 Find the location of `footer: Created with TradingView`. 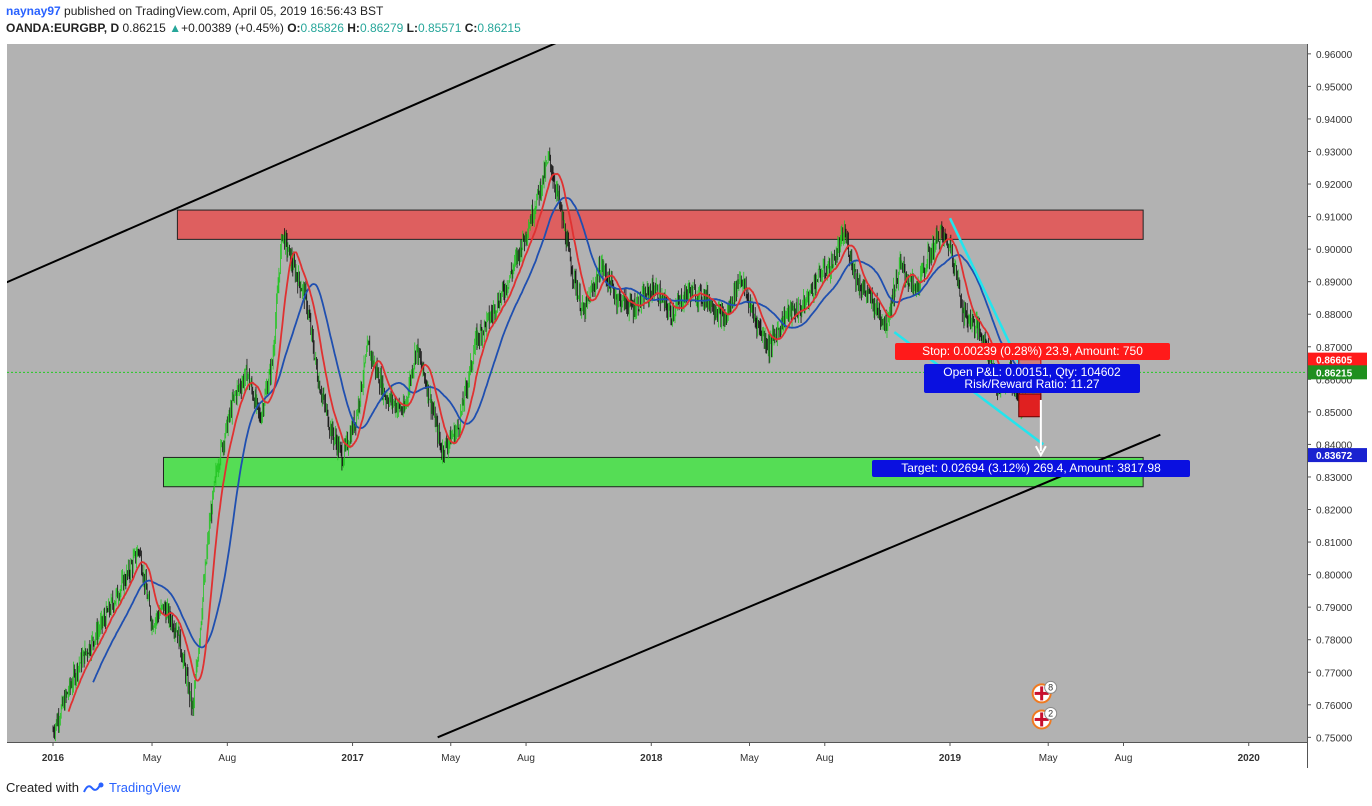

footer: Created with TradingView is located at coordinates (93, 787).